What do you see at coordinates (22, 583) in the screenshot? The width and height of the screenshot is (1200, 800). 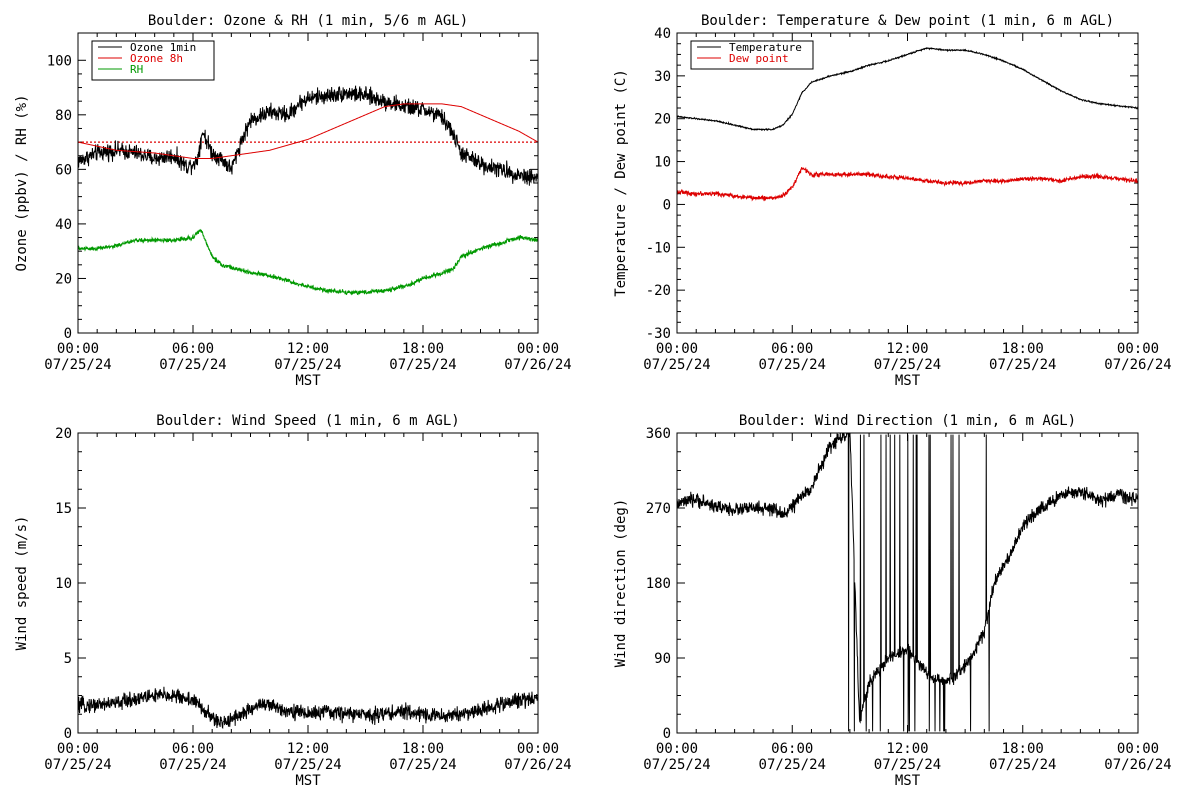 I see `y-axis-label: Wind speed (m/s)` at bounding box center [22, 583].